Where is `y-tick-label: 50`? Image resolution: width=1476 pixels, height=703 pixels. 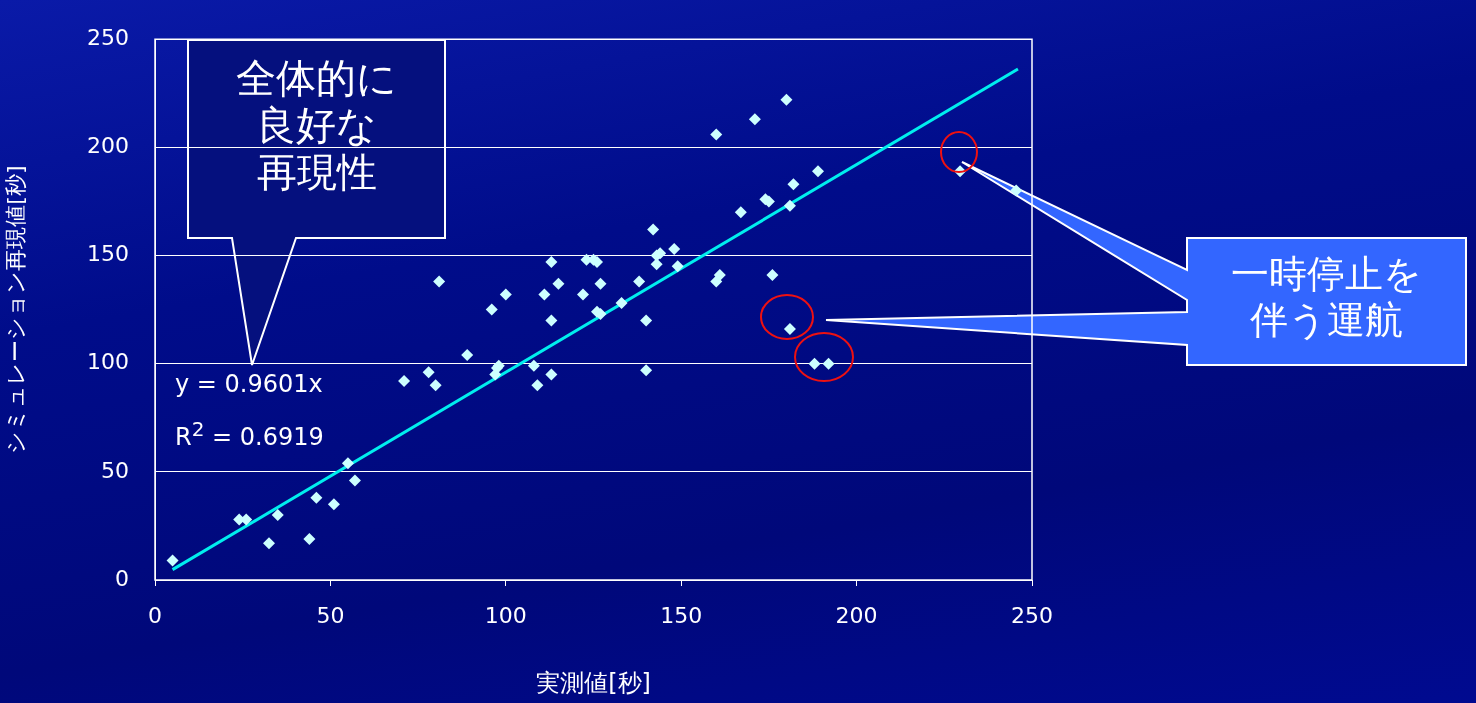
y-tick-label: 50 is located at coordinates (115, 470).